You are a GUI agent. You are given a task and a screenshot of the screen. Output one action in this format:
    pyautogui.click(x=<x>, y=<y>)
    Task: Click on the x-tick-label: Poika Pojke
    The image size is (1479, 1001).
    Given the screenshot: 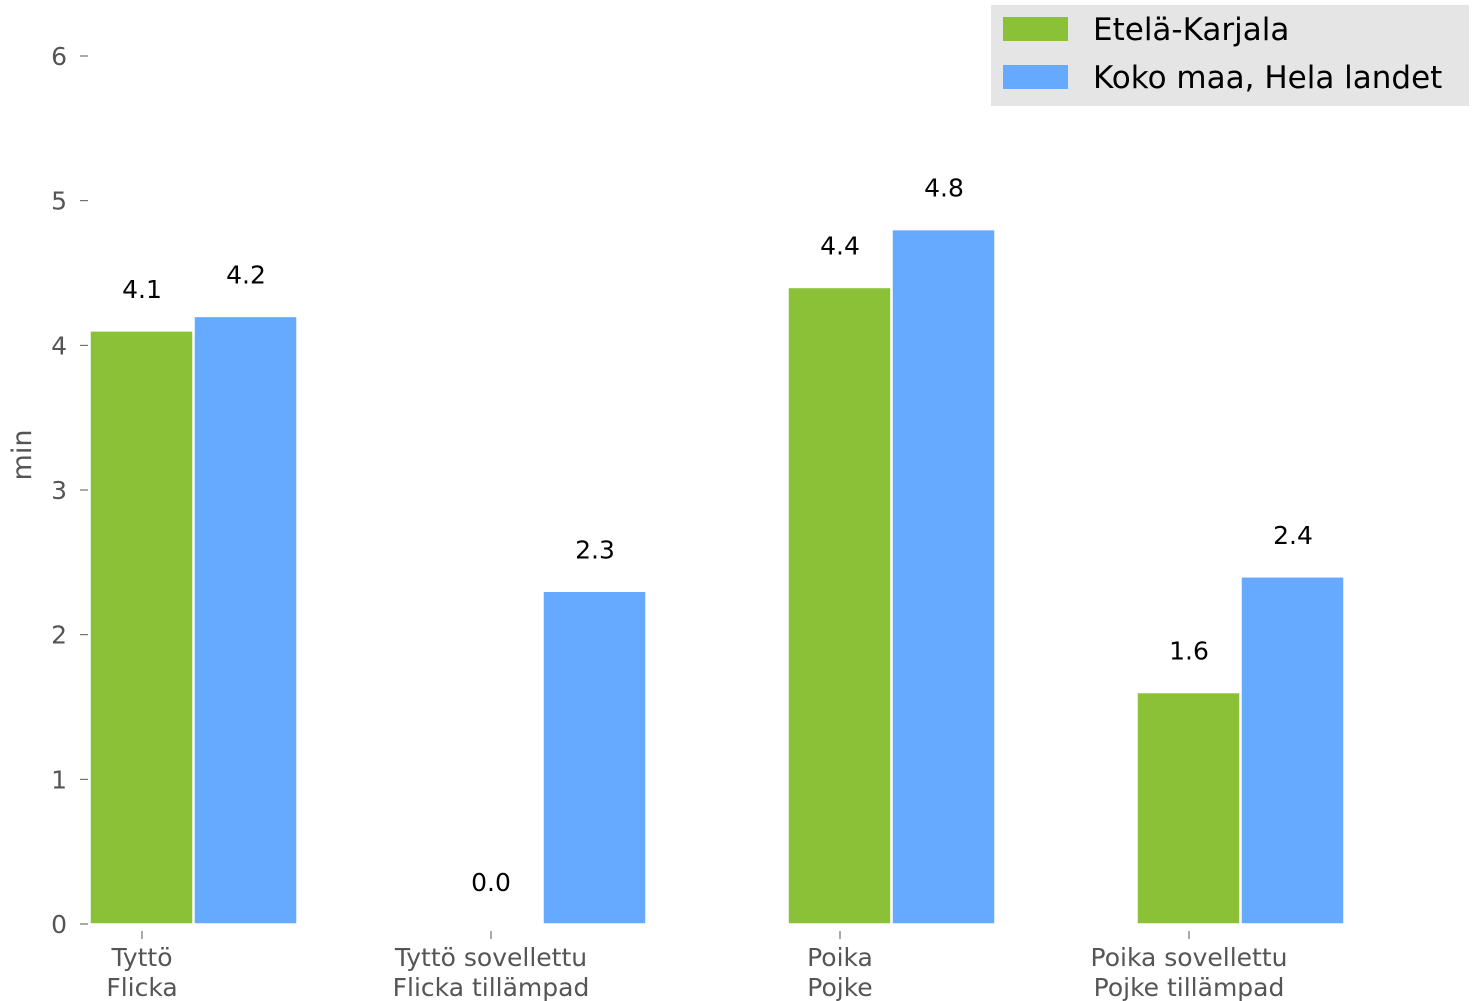 What is the action you would take?
    pyautogui.click(x=840, y=972)
    